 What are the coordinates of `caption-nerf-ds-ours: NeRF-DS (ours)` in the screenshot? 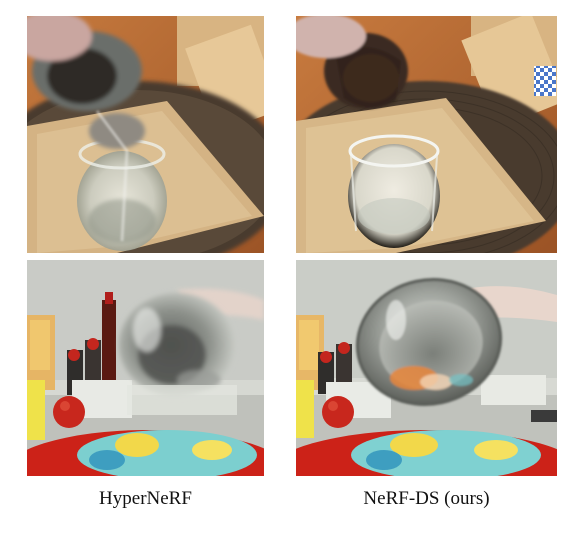 It's located at (426, 498).